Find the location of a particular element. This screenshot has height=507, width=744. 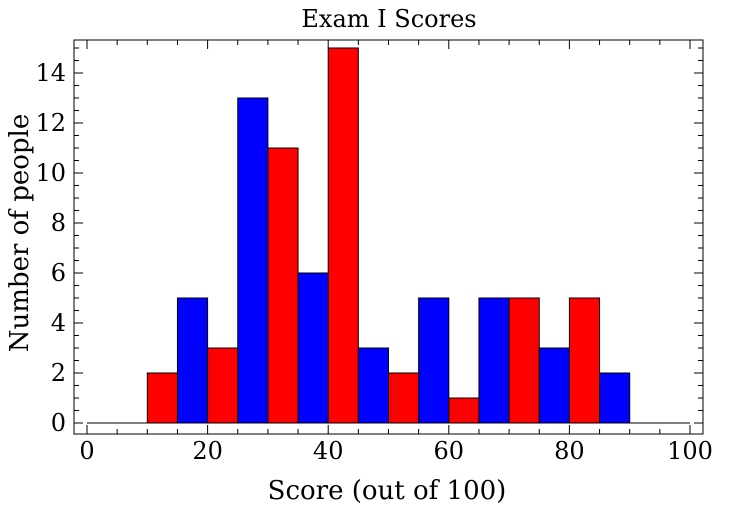

x-tick-label-100: 100 is located at coordinates (690, 451).